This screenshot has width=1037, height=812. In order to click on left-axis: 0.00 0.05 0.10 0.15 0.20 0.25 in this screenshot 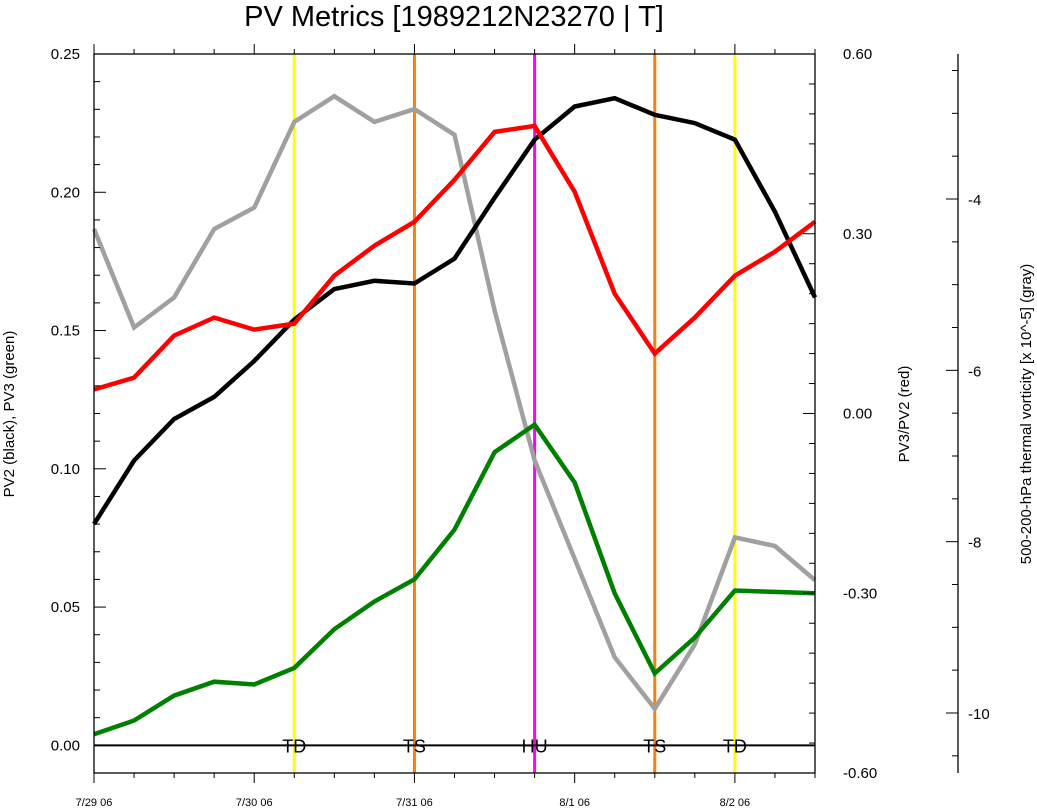, I will do `click(78, 410)`.